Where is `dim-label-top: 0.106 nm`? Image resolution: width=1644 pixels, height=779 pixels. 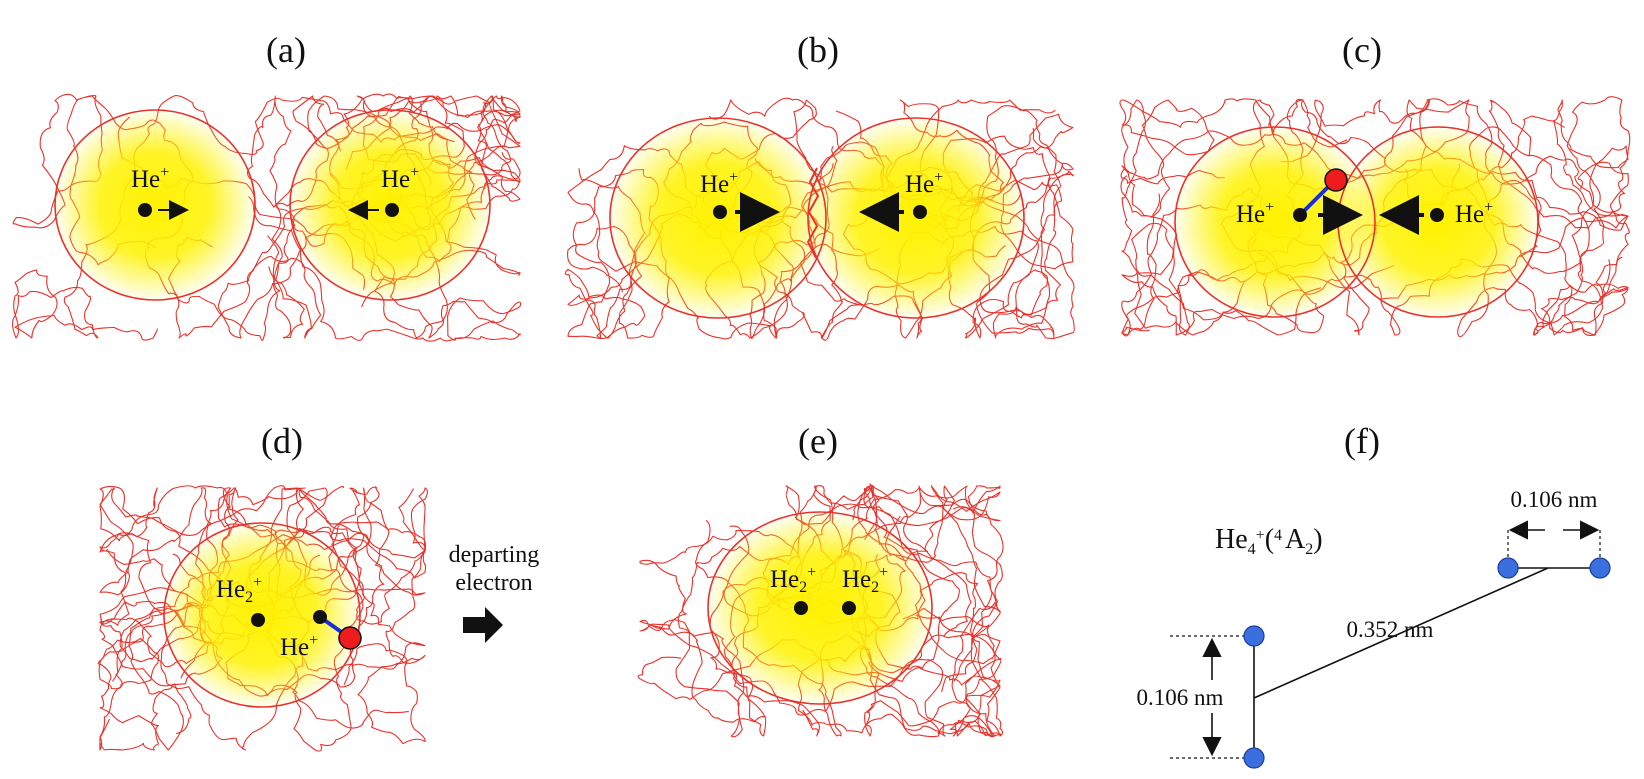 dim-label-top: 0.106 nm is located at coordinates (1554, 499).